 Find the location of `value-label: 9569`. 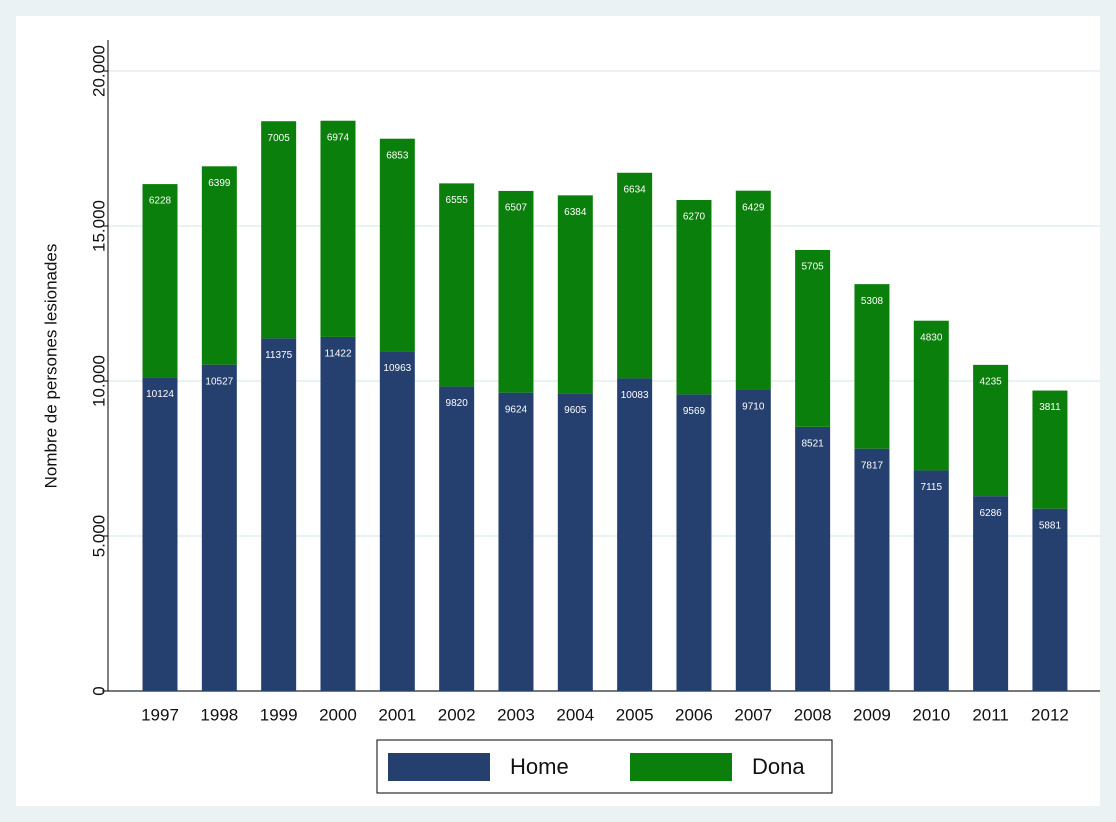

value-label: 9569 is located at coordinates (694, 411).